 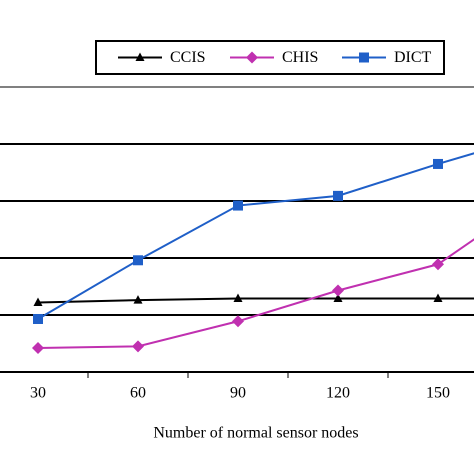 I want to click on legend-label: CCIS, so click(x=188, y=57).